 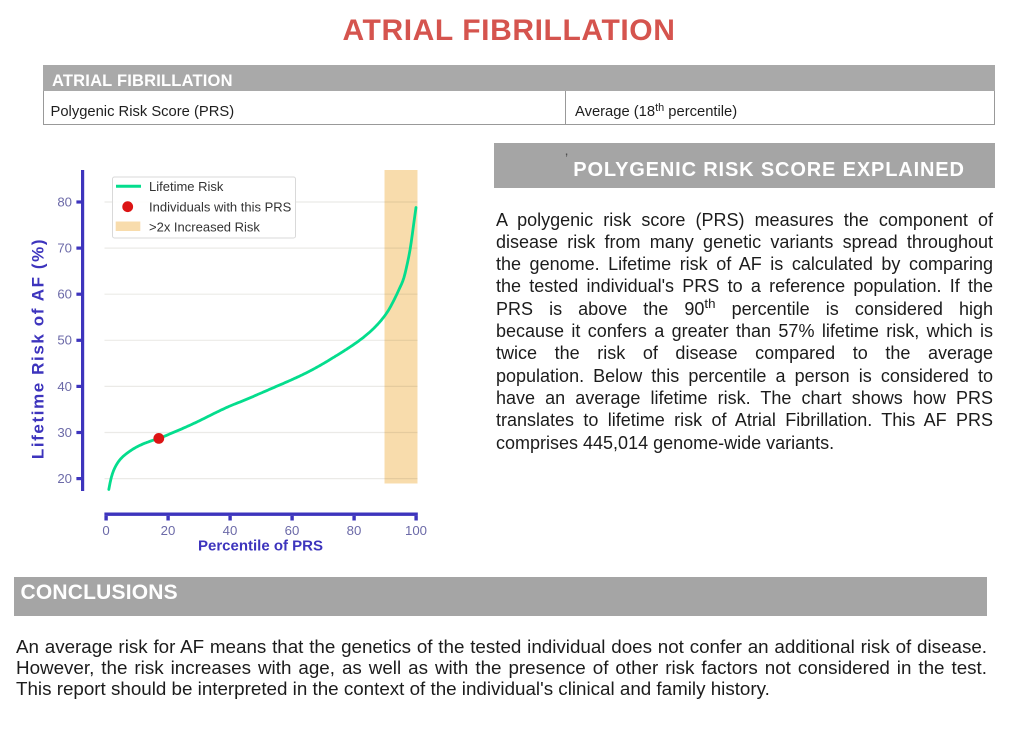 I want to click on svg-text: Percentile of PRS, so click(x=260, y=545).